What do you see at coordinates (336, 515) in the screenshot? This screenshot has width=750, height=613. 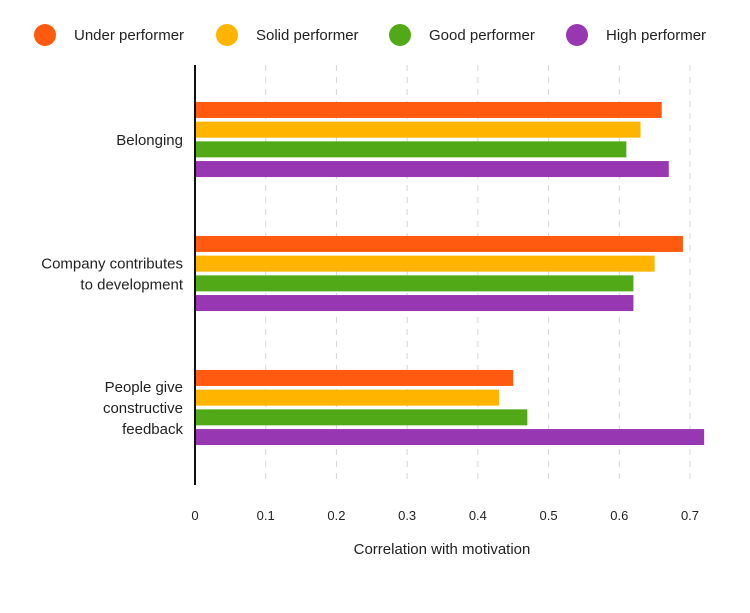 I see `x-tick-label: 0.2` at bounding box center [336, 515].